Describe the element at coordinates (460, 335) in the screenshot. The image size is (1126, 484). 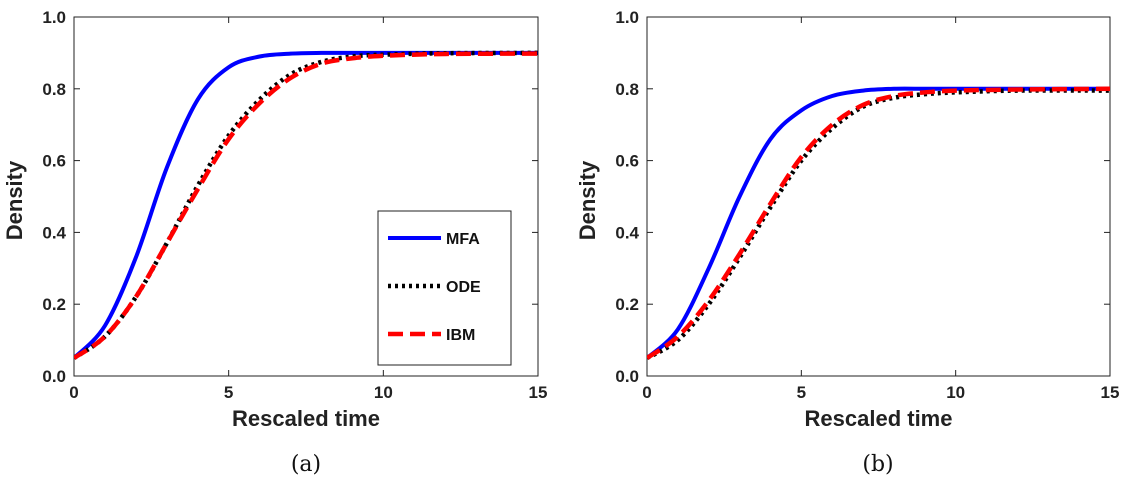
I see `legend-label-ibm: IBM` at that location.